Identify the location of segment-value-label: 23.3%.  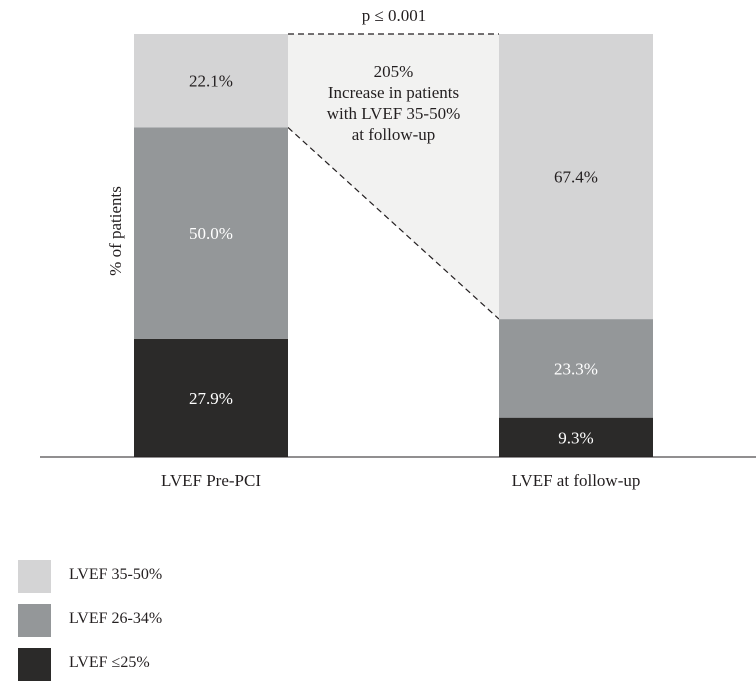
(576, 368).